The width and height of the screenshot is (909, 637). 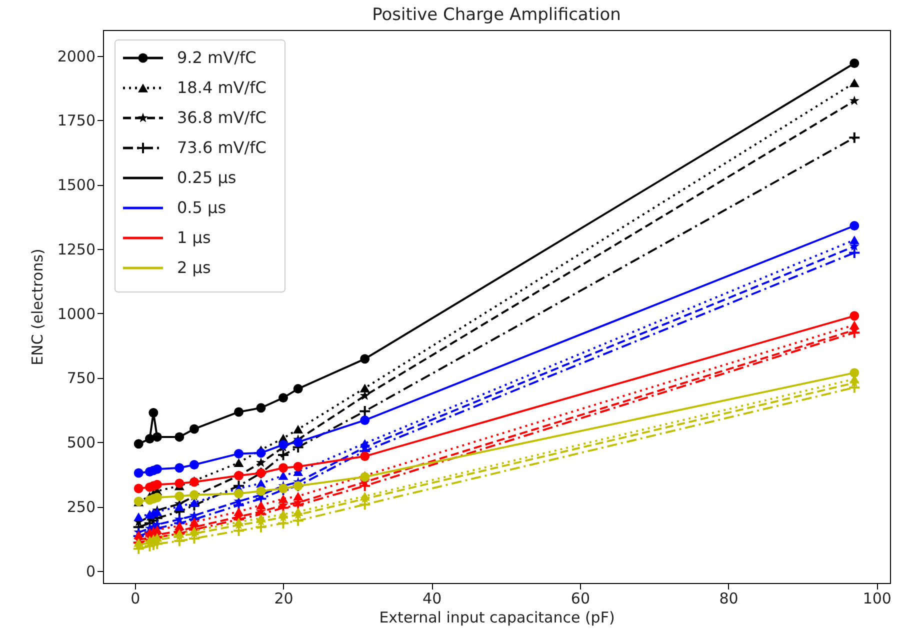 What do you see at coordinates (81, 378) in the screenshot?
I see `y-tick-label: 750` at bounding box center [81, 378].